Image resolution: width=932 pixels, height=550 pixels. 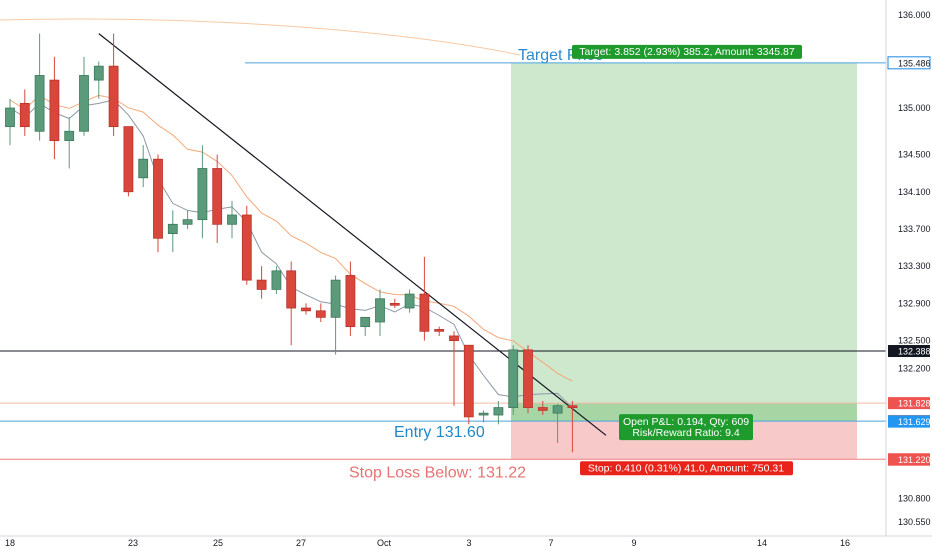 What do you see at coordinates (439, 432) in the screenshot?
I see `entry-label: Entry 131.60` at bounding box center [439, 432].